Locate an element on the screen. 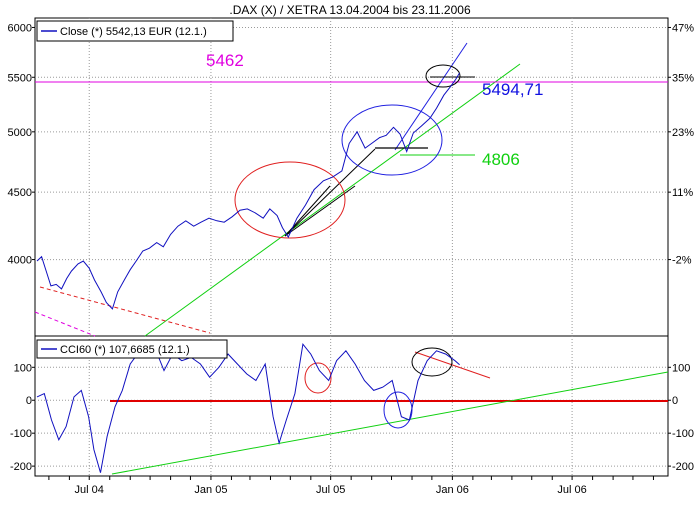 The width and height of the screenshot is (700, 505). price-tick-label-right: 47% is located at coordinates (683, 28).